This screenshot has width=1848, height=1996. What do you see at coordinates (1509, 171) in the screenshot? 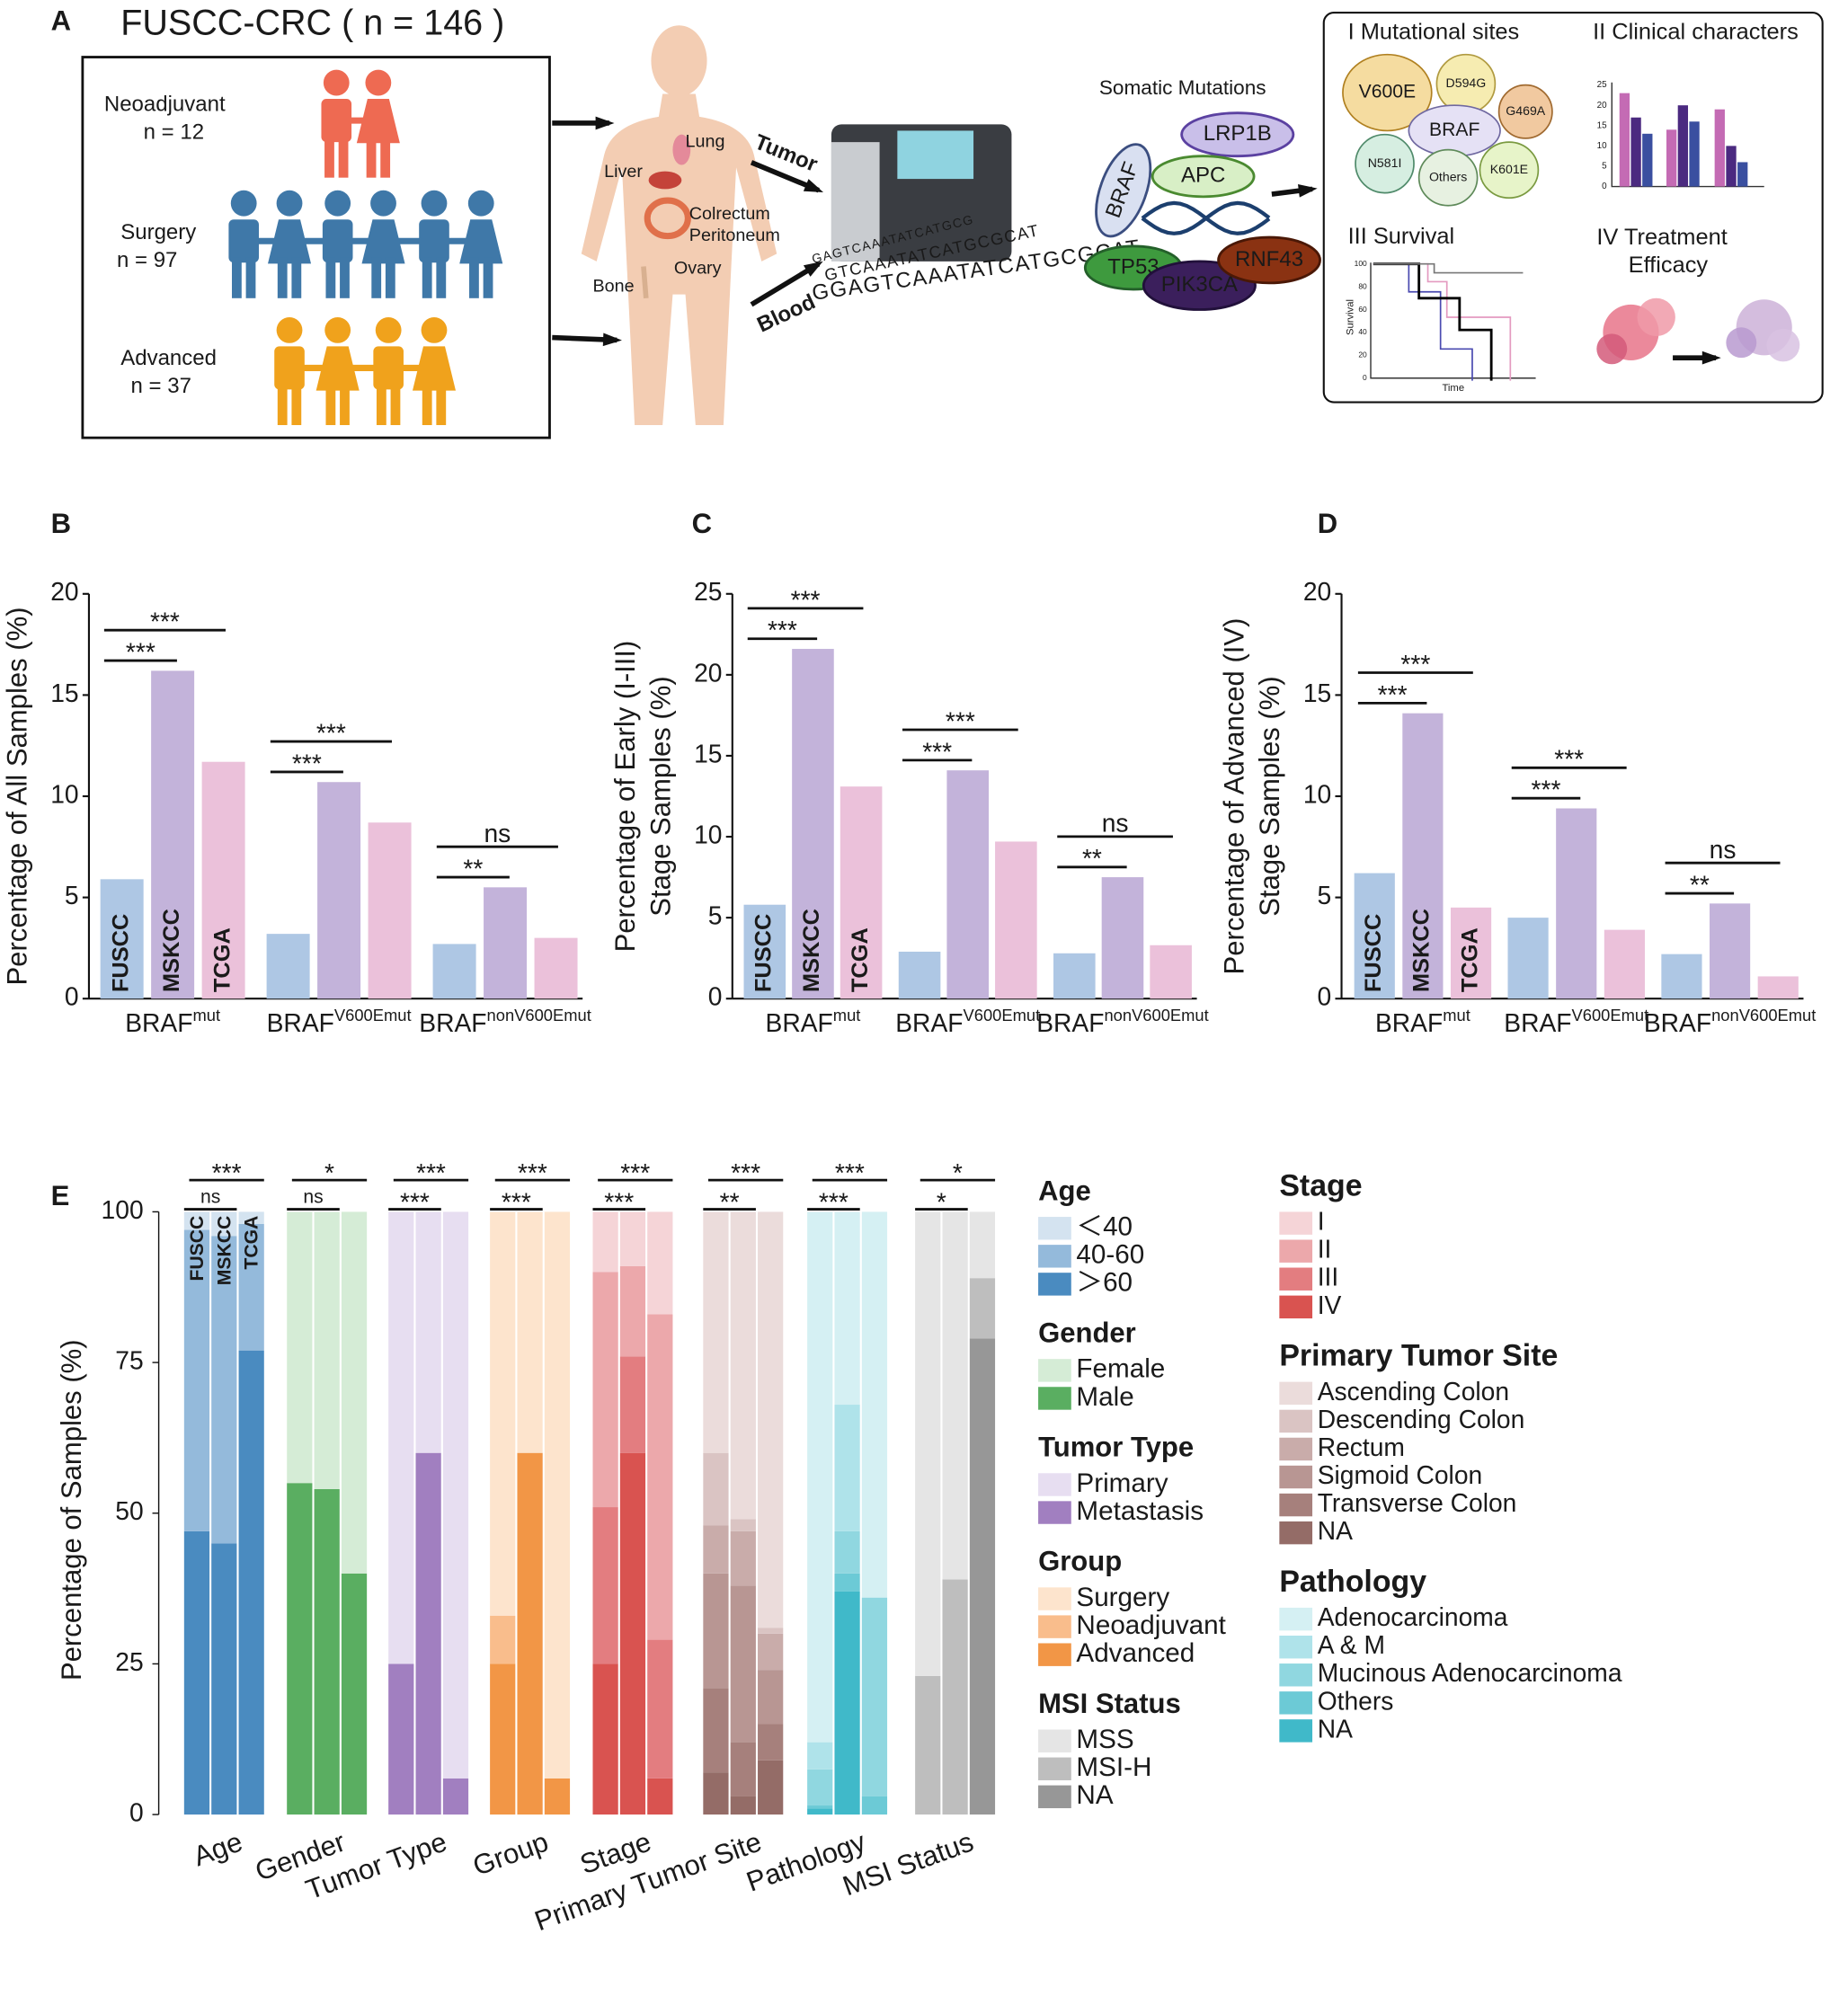
I see `site-bubble` at bounding box center [1509, 171].